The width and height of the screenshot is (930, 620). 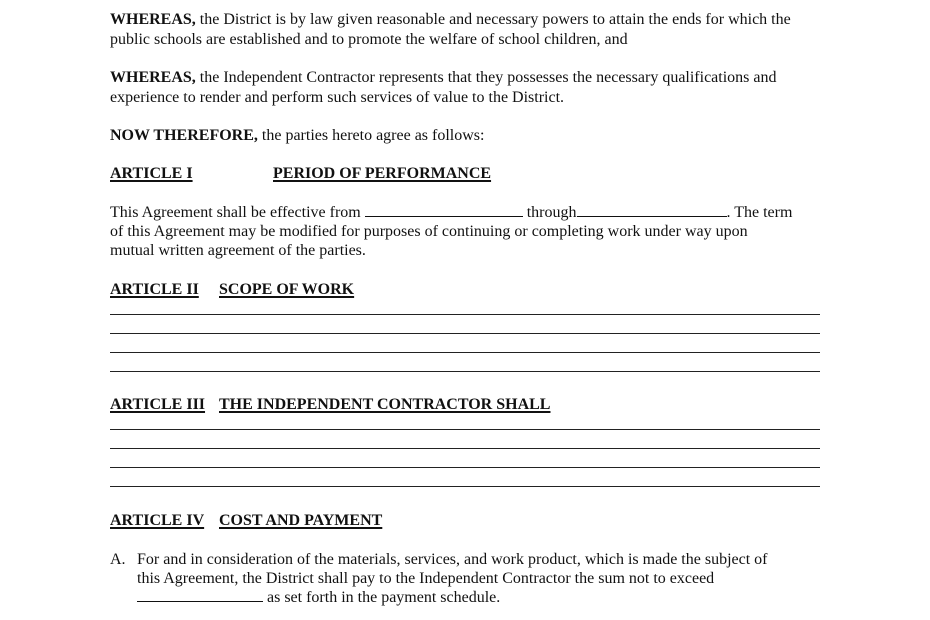 I want to click on text: . The term, so click(x=759, y=212).